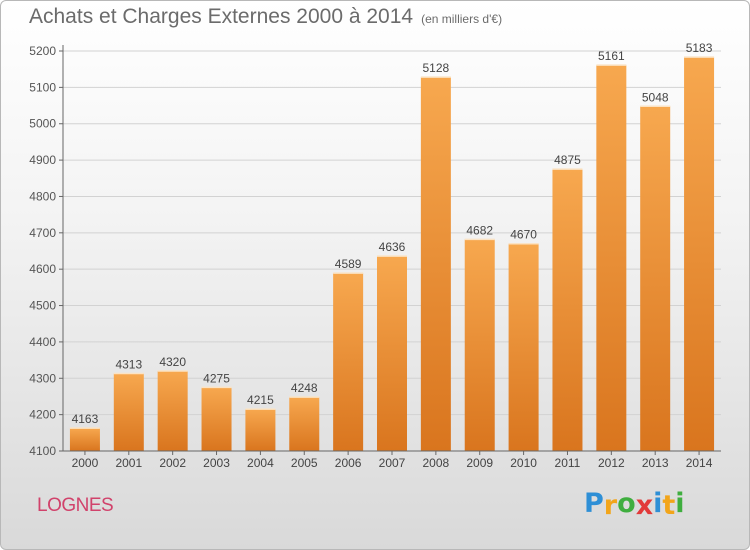 This screenshot has width=750, height=550. Describe the element at coordinates (216, 463) in the screenshot. I see `x-tick-label: 2003` at that location.